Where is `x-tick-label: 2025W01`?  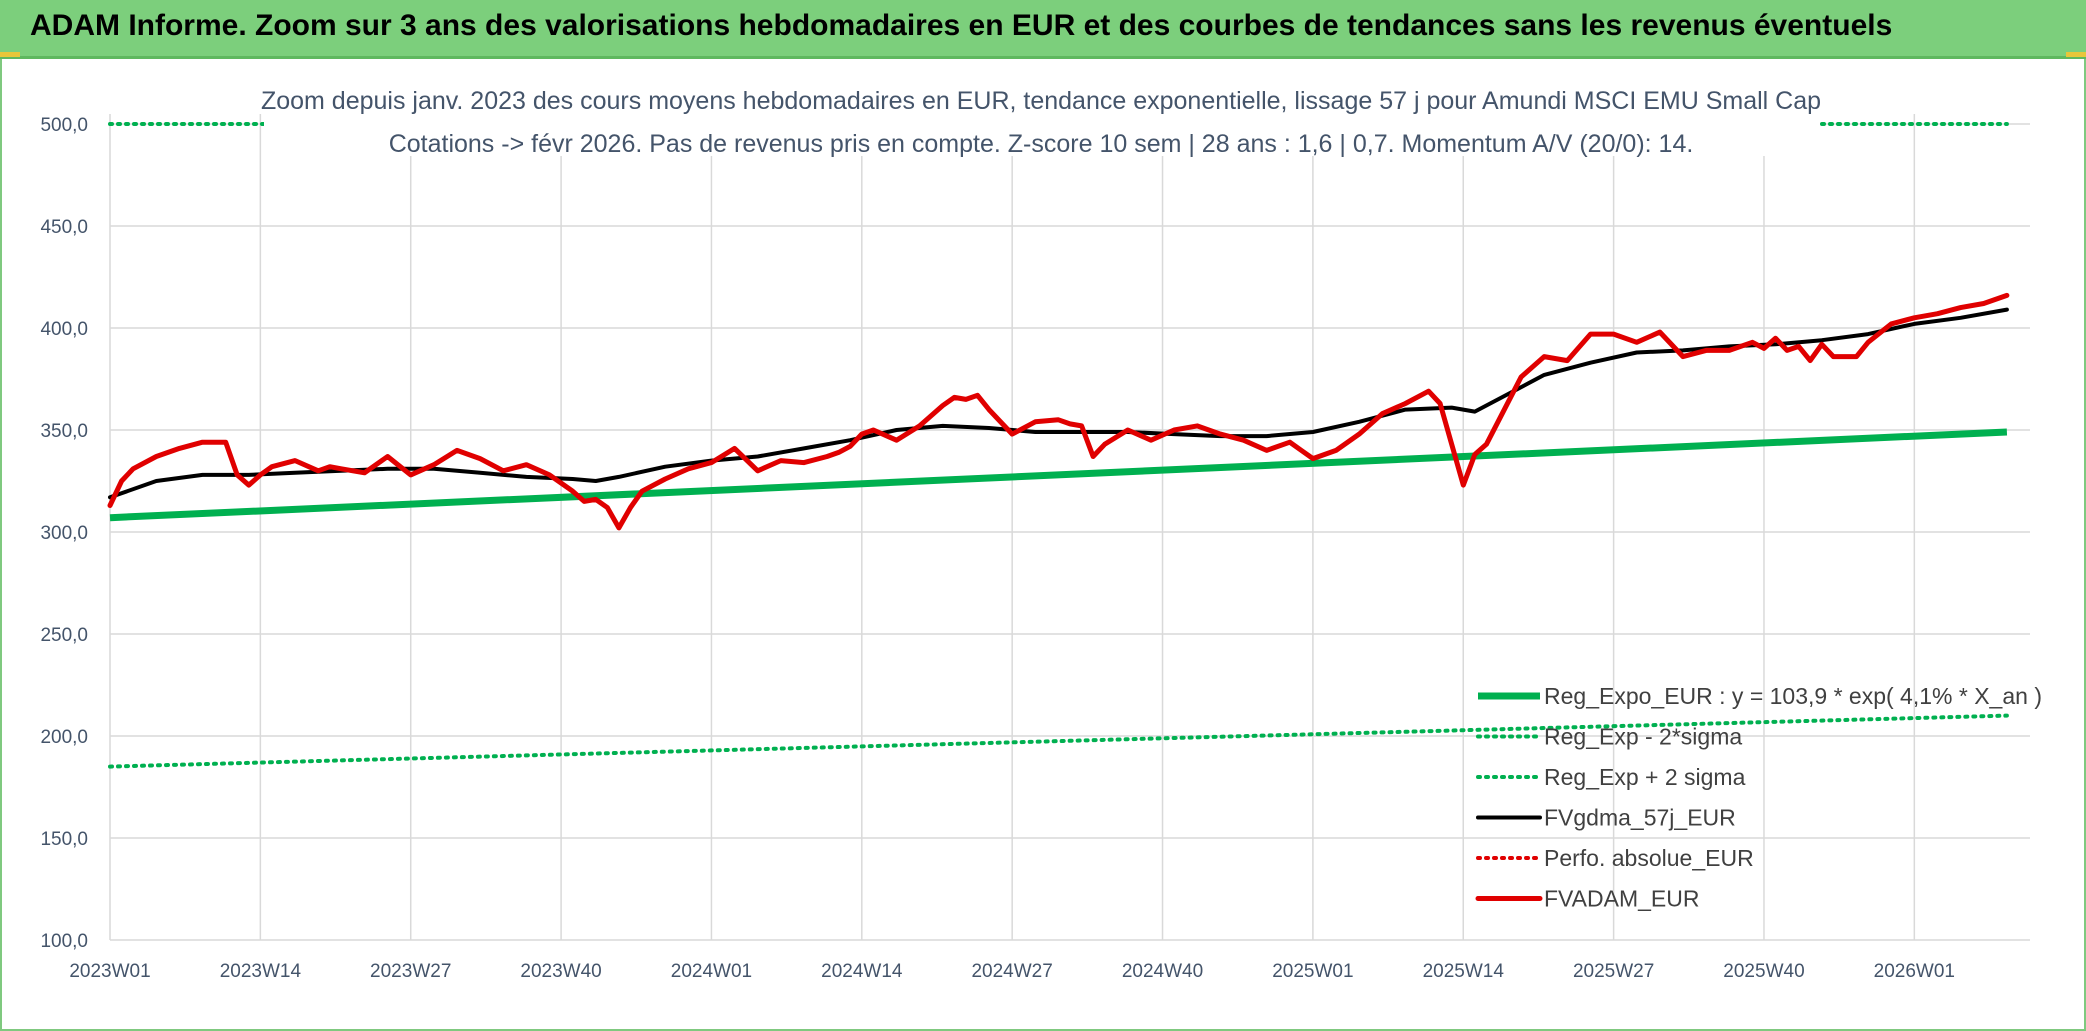
x-tick-label: 2025W01 is located at coordinates (1312, 971).